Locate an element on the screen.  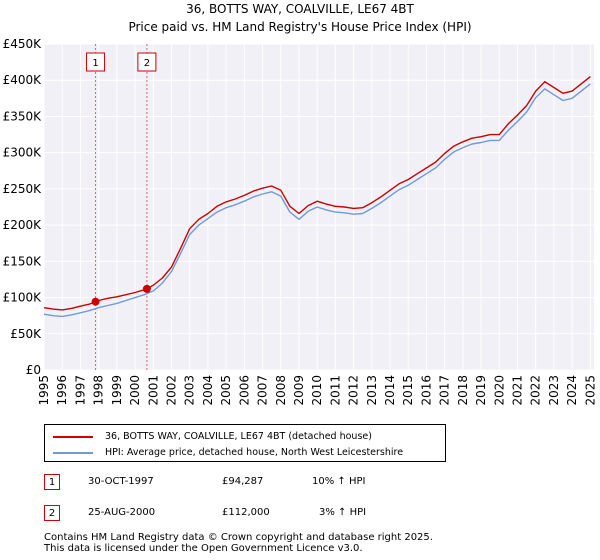
sale-hpi-2: 3% ↑ HPI is located at coordinates (343, 512).